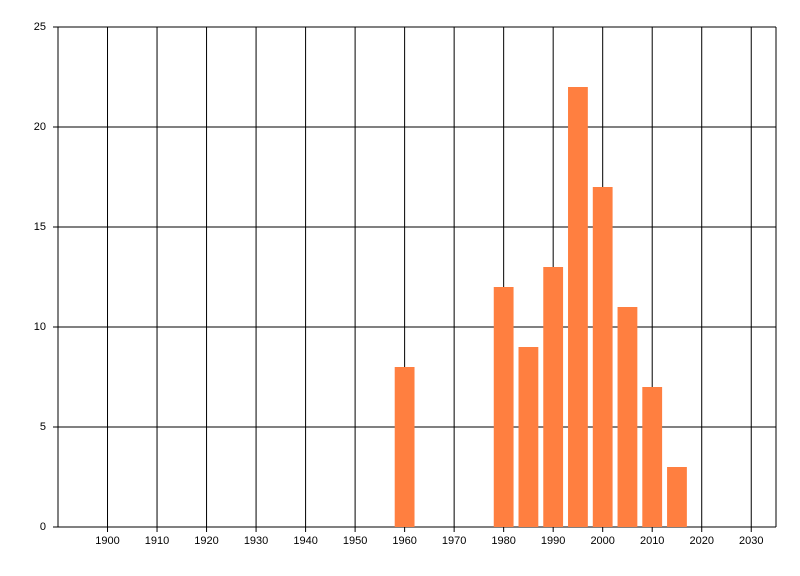  I want to click on x-tick-label: 1940, so click(305, 541).